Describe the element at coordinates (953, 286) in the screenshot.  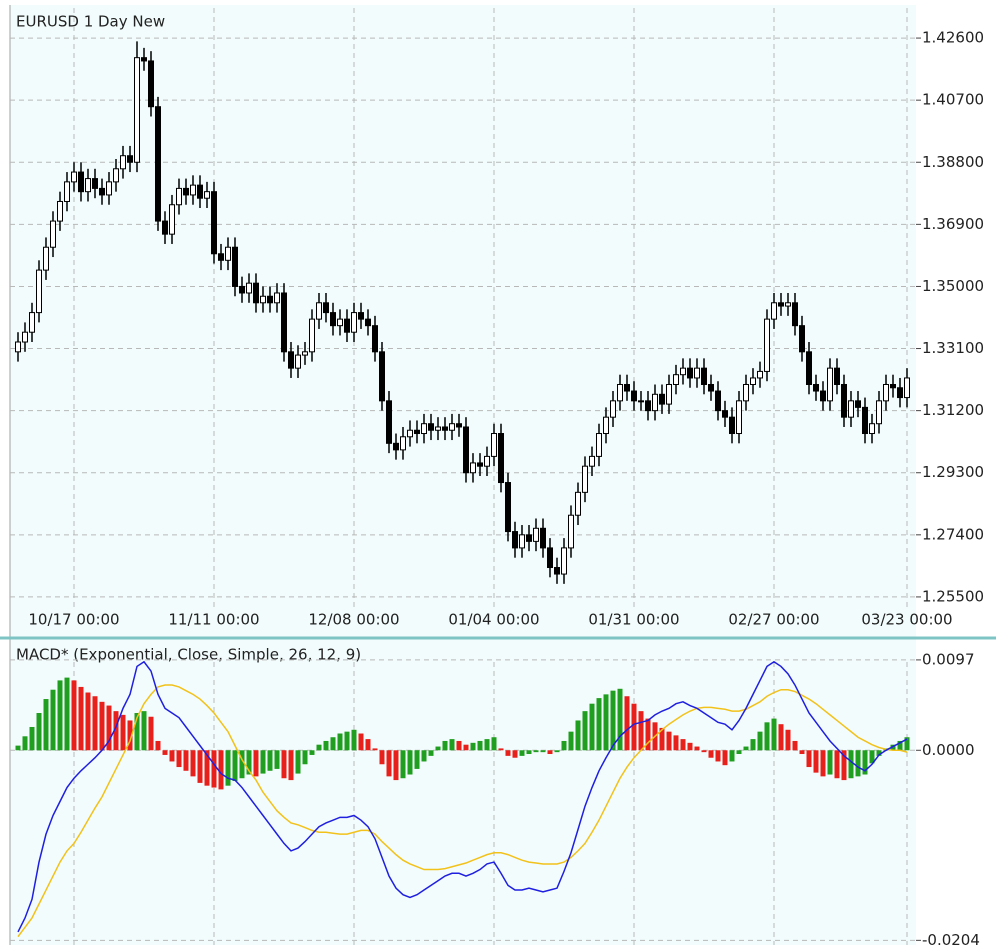
I see `y-tick-label: 1.35000` at that location.